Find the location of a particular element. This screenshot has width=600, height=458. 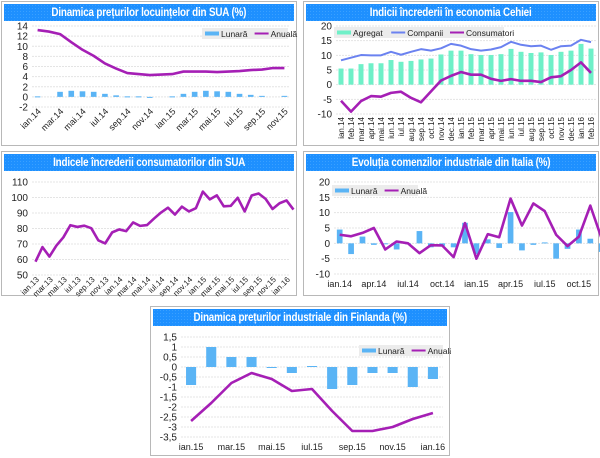

y-tick-label: -5 is located at coordinates (325, 259).